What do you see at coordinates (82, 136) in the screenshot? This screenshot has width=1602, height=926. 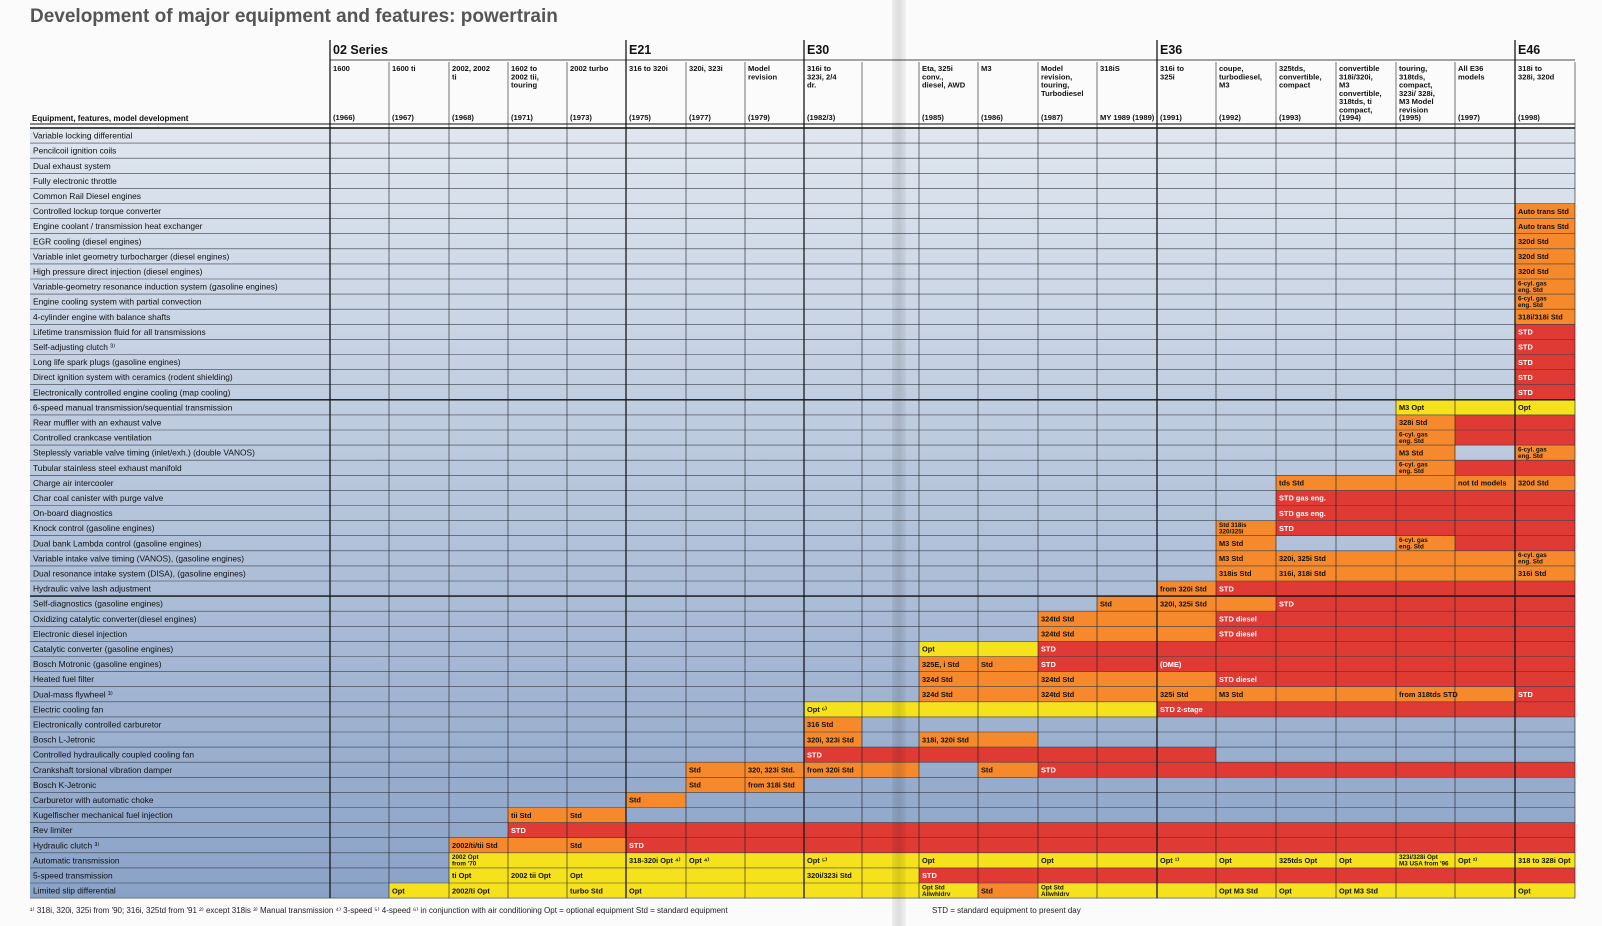 I see `feature-label: Variable locking differential` at bounding box center [82, 136].